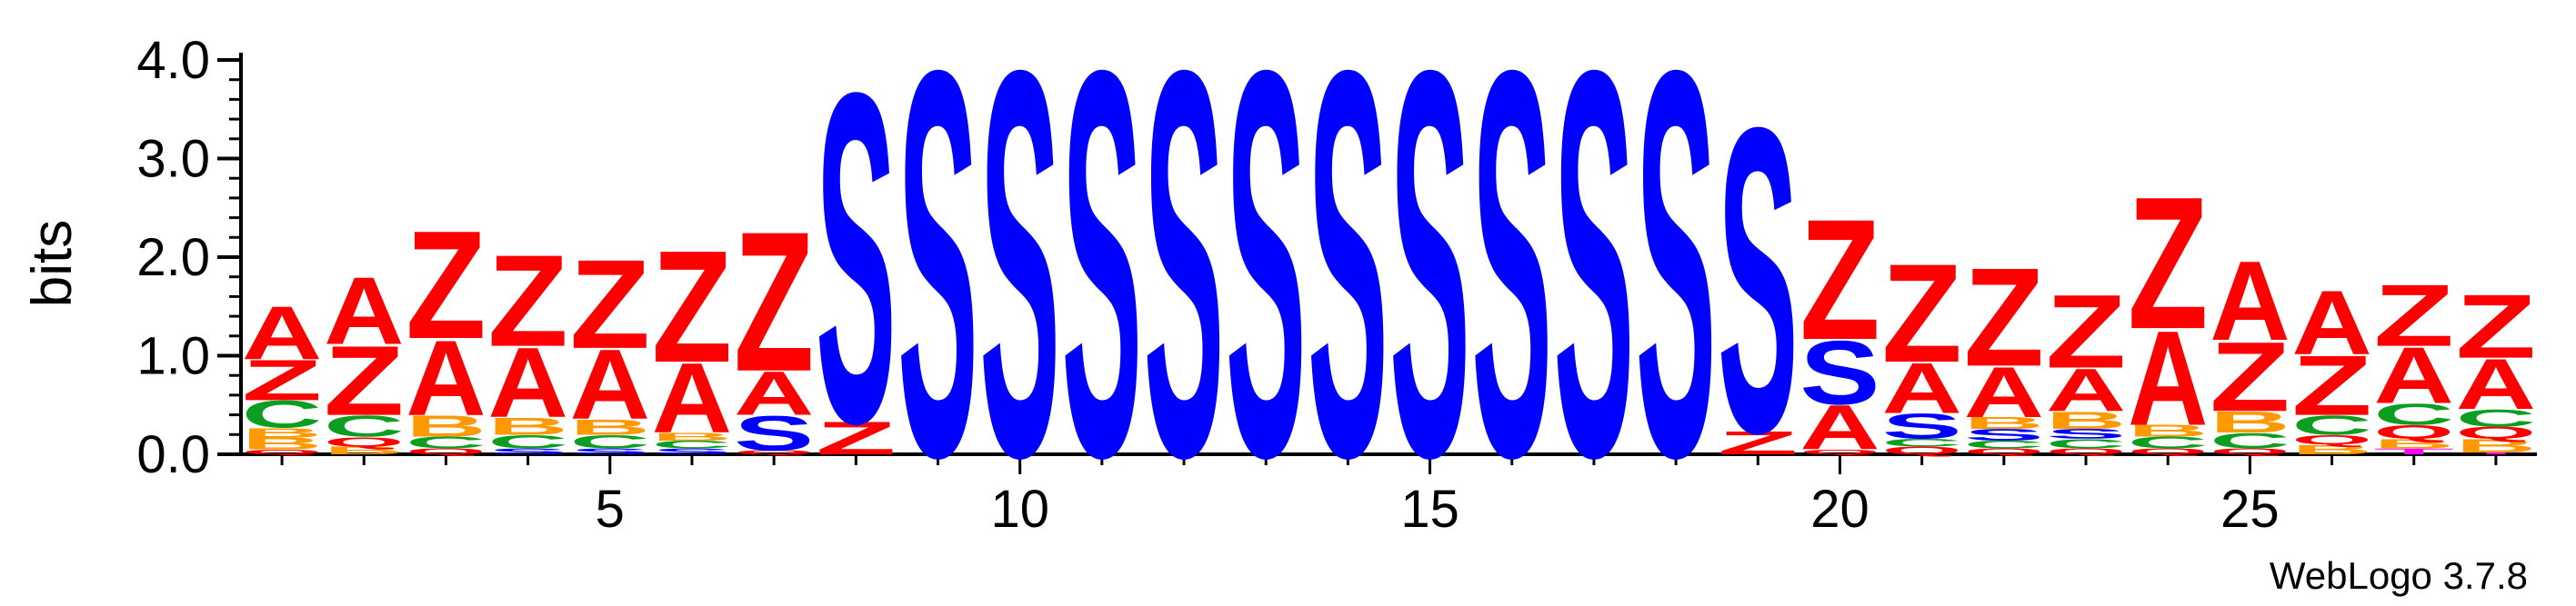 The height and width of the screenshot is (606, 2576). I want to click on y-tick-label: 0.0, so click(173, 454).